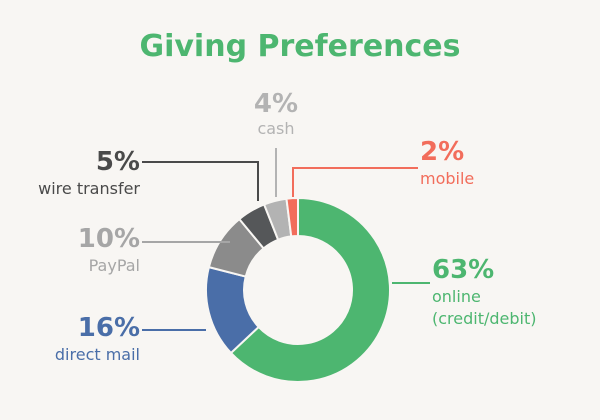 This screenshot has height=420, width=600. Describe the element at coordinates (118, 162) in the screenshot. I see `percent-label-wire-transfer: 5%` at that location.